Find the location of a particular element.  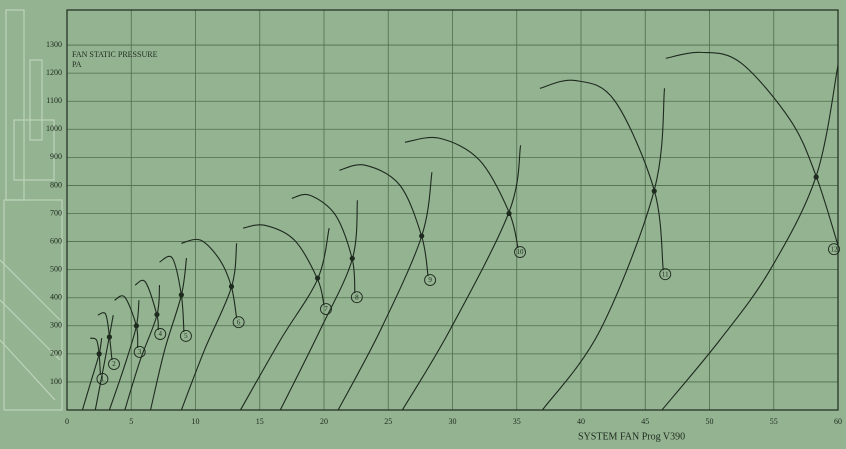

x-tick-label: 5 is located at coordinates (131, 421).